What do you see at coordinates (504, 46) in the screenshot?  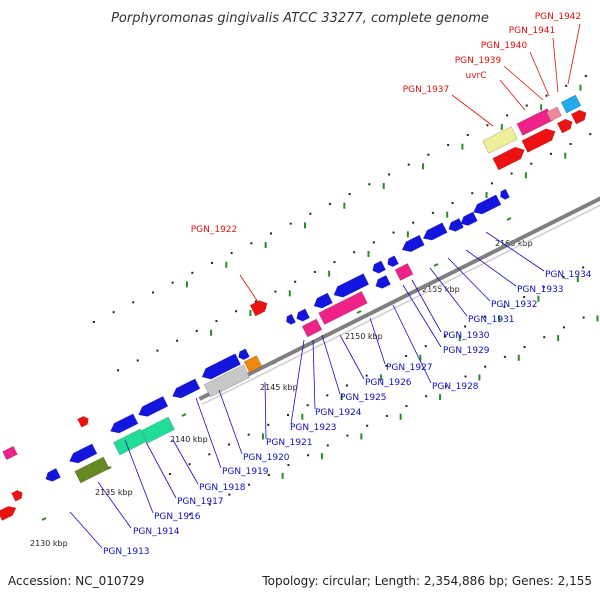 I see `forward-gene-label: PGN_1940` at bounding box center [504, 46].